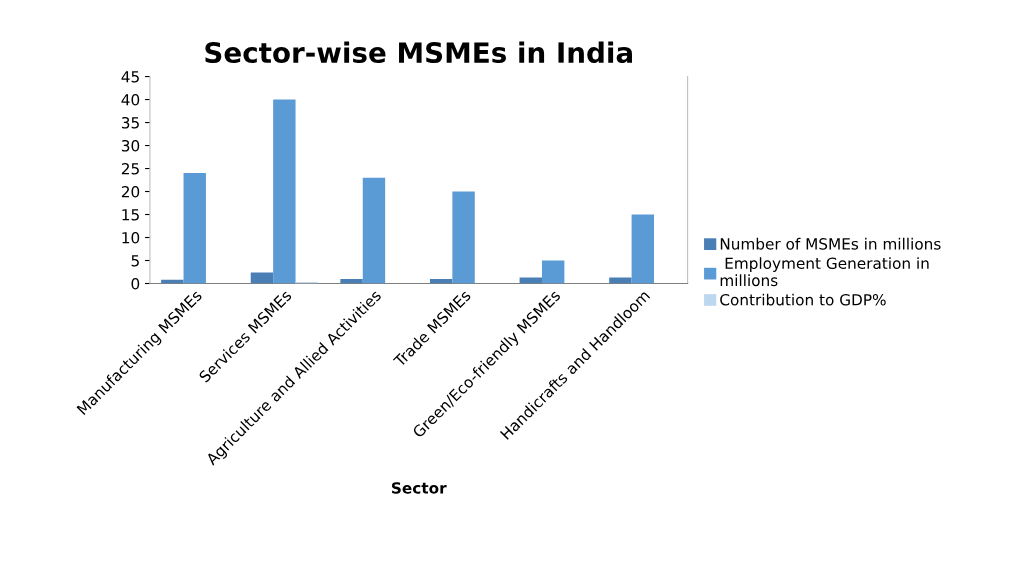 The width and height of the screenshot is (1034, 567). What do you see at coordinates (824, 272) in the screenshot?
I see `legend-label: Employment Generation in millions` at bounding box center [824, 272].